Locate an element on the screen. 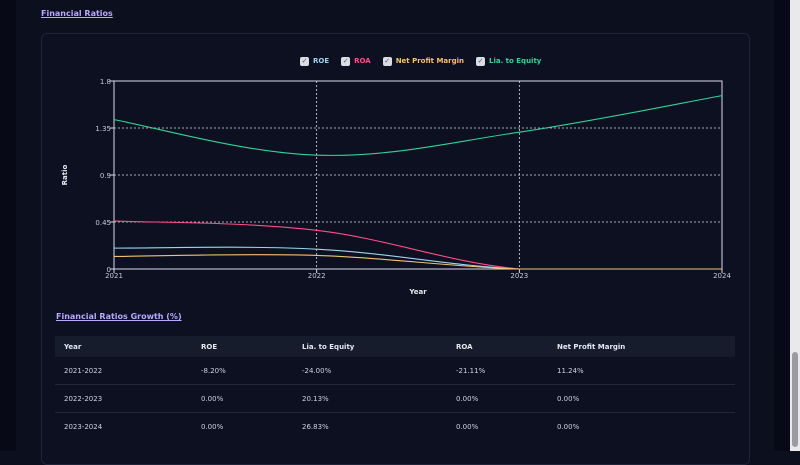  table-cell: 2023-2024 is located at coordinates (123, 426).